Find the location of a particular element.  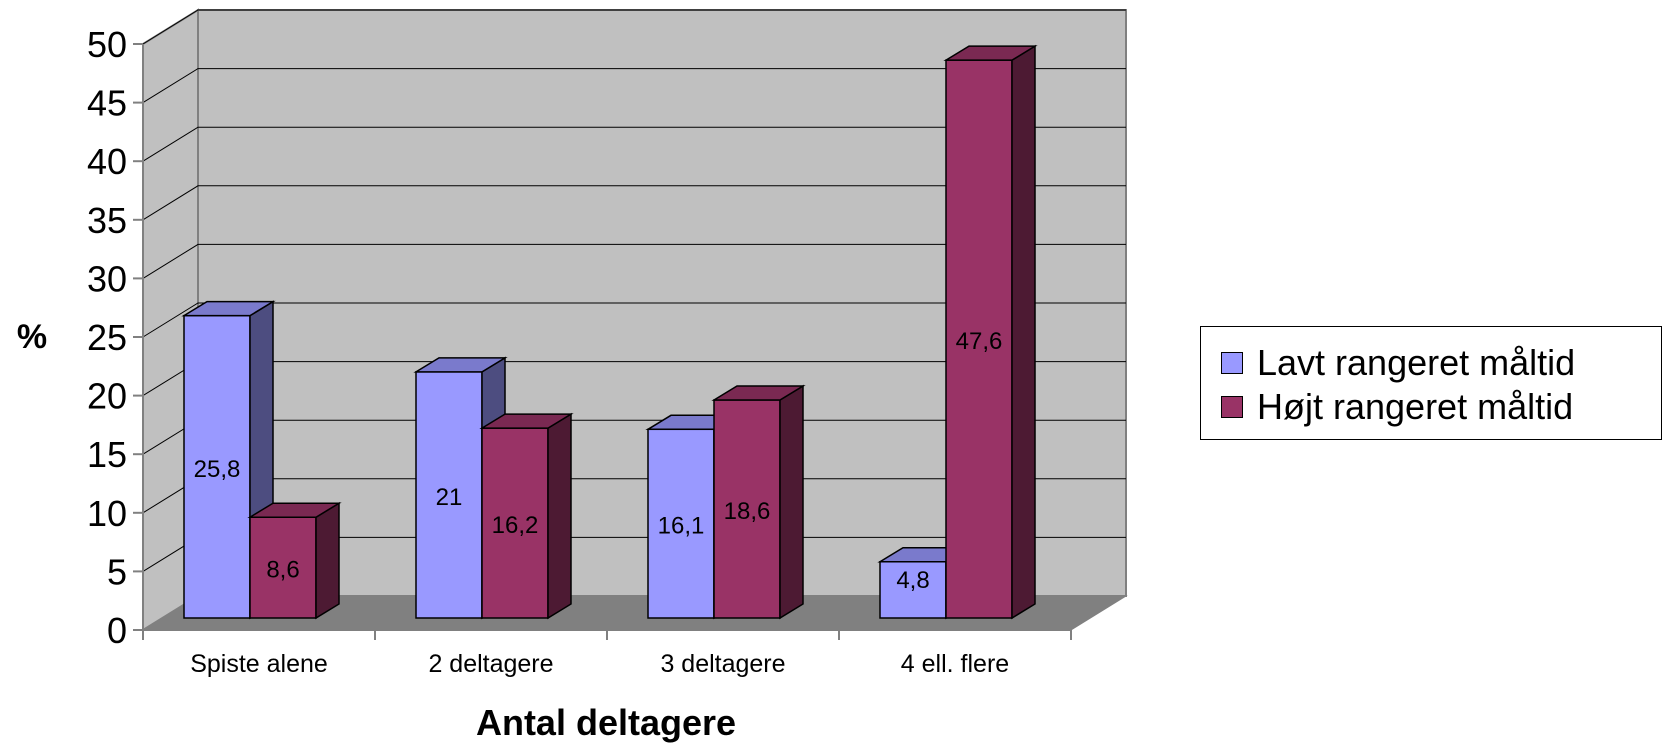

legend-label-lavt: Lavt rangeret måltid is located at coordinates (1416, 362).